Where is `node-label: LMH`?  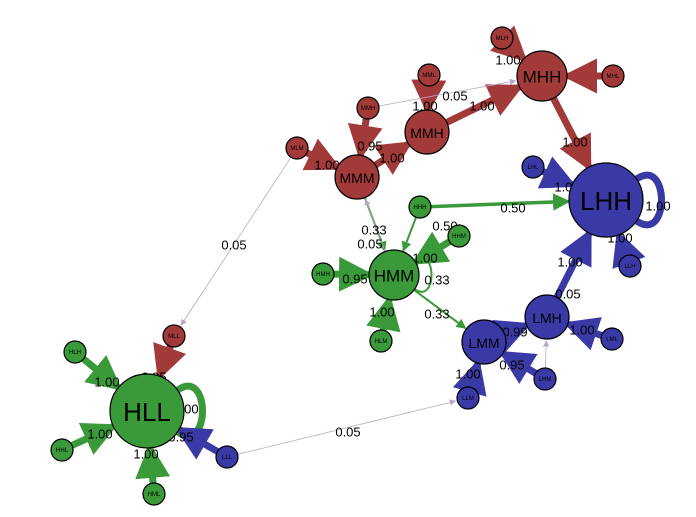
node-label: LMH is located at coordinates (547, 318).